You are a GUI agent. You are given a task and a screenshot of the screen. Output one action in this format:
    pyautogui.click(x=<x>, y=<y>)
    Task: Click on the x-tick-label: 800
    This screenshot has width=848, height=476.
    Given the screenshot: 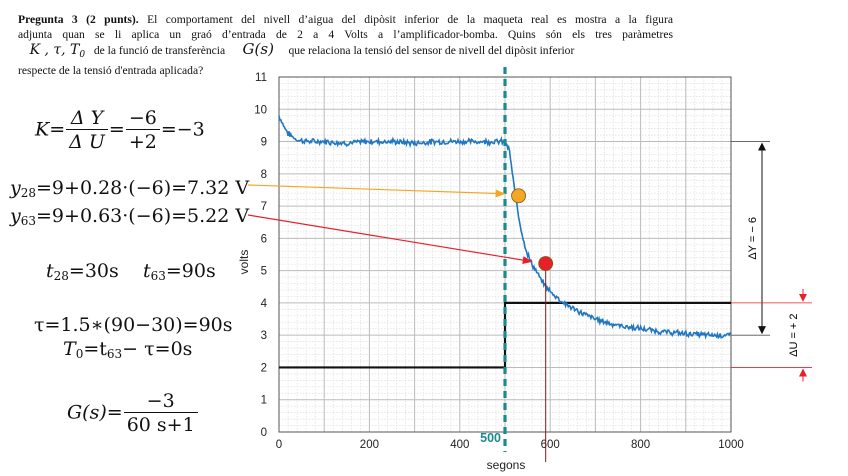 What is the action you would take?
    pyautogui.click(x=640, y=445)
    